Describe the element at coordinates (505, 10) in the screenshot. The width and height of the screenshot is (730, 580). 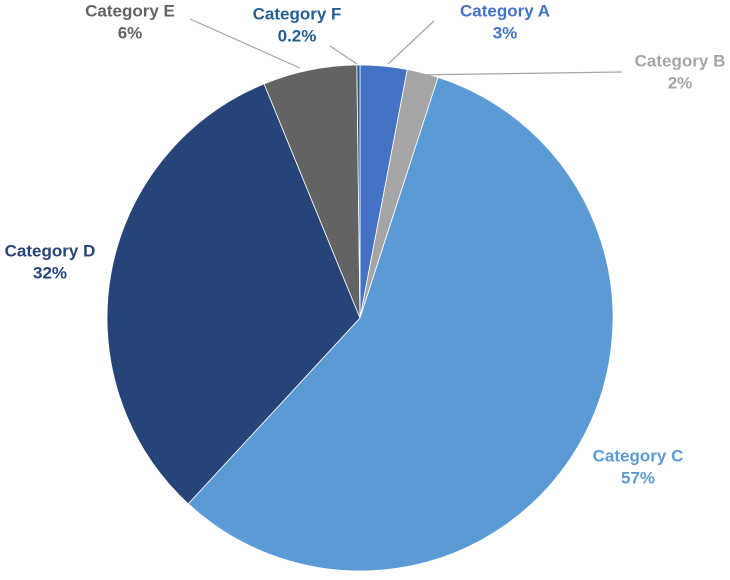
I see `category-label: Category A` at that location.